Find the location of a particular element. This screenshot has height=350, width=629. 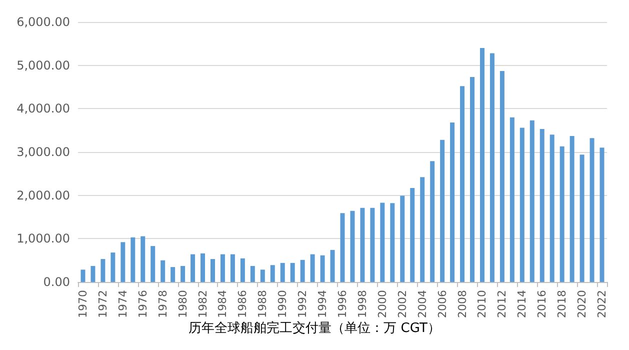

x-tick-label: 2022 is located at coordinates (602, 304).